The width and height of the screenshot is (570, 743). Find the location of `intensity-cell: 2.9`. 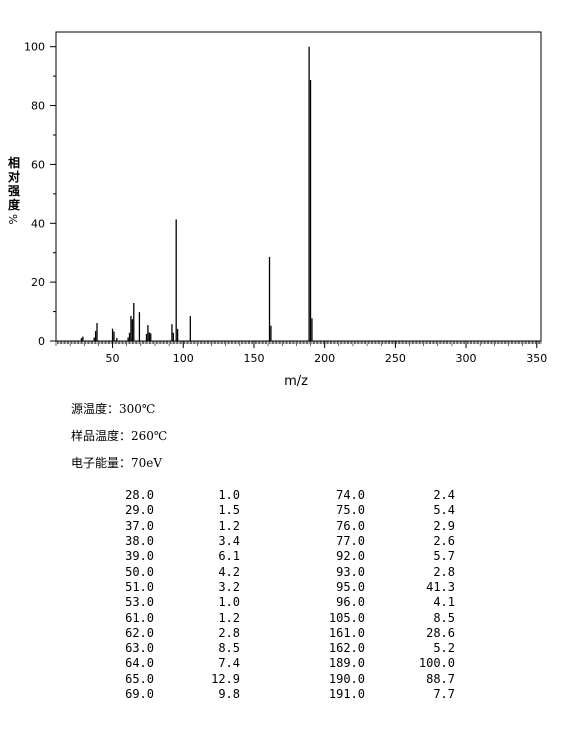

intensity-cell: 2.9 is located at coordinates (444, 525).